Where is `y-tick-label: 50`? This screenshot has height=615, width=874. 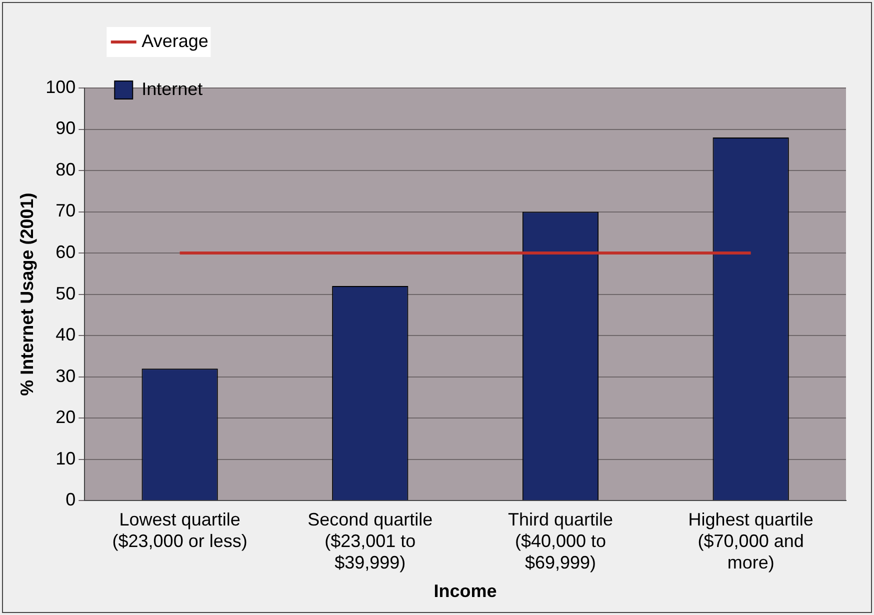 y-tick-label: 50 is located at coordinates (66, 293).